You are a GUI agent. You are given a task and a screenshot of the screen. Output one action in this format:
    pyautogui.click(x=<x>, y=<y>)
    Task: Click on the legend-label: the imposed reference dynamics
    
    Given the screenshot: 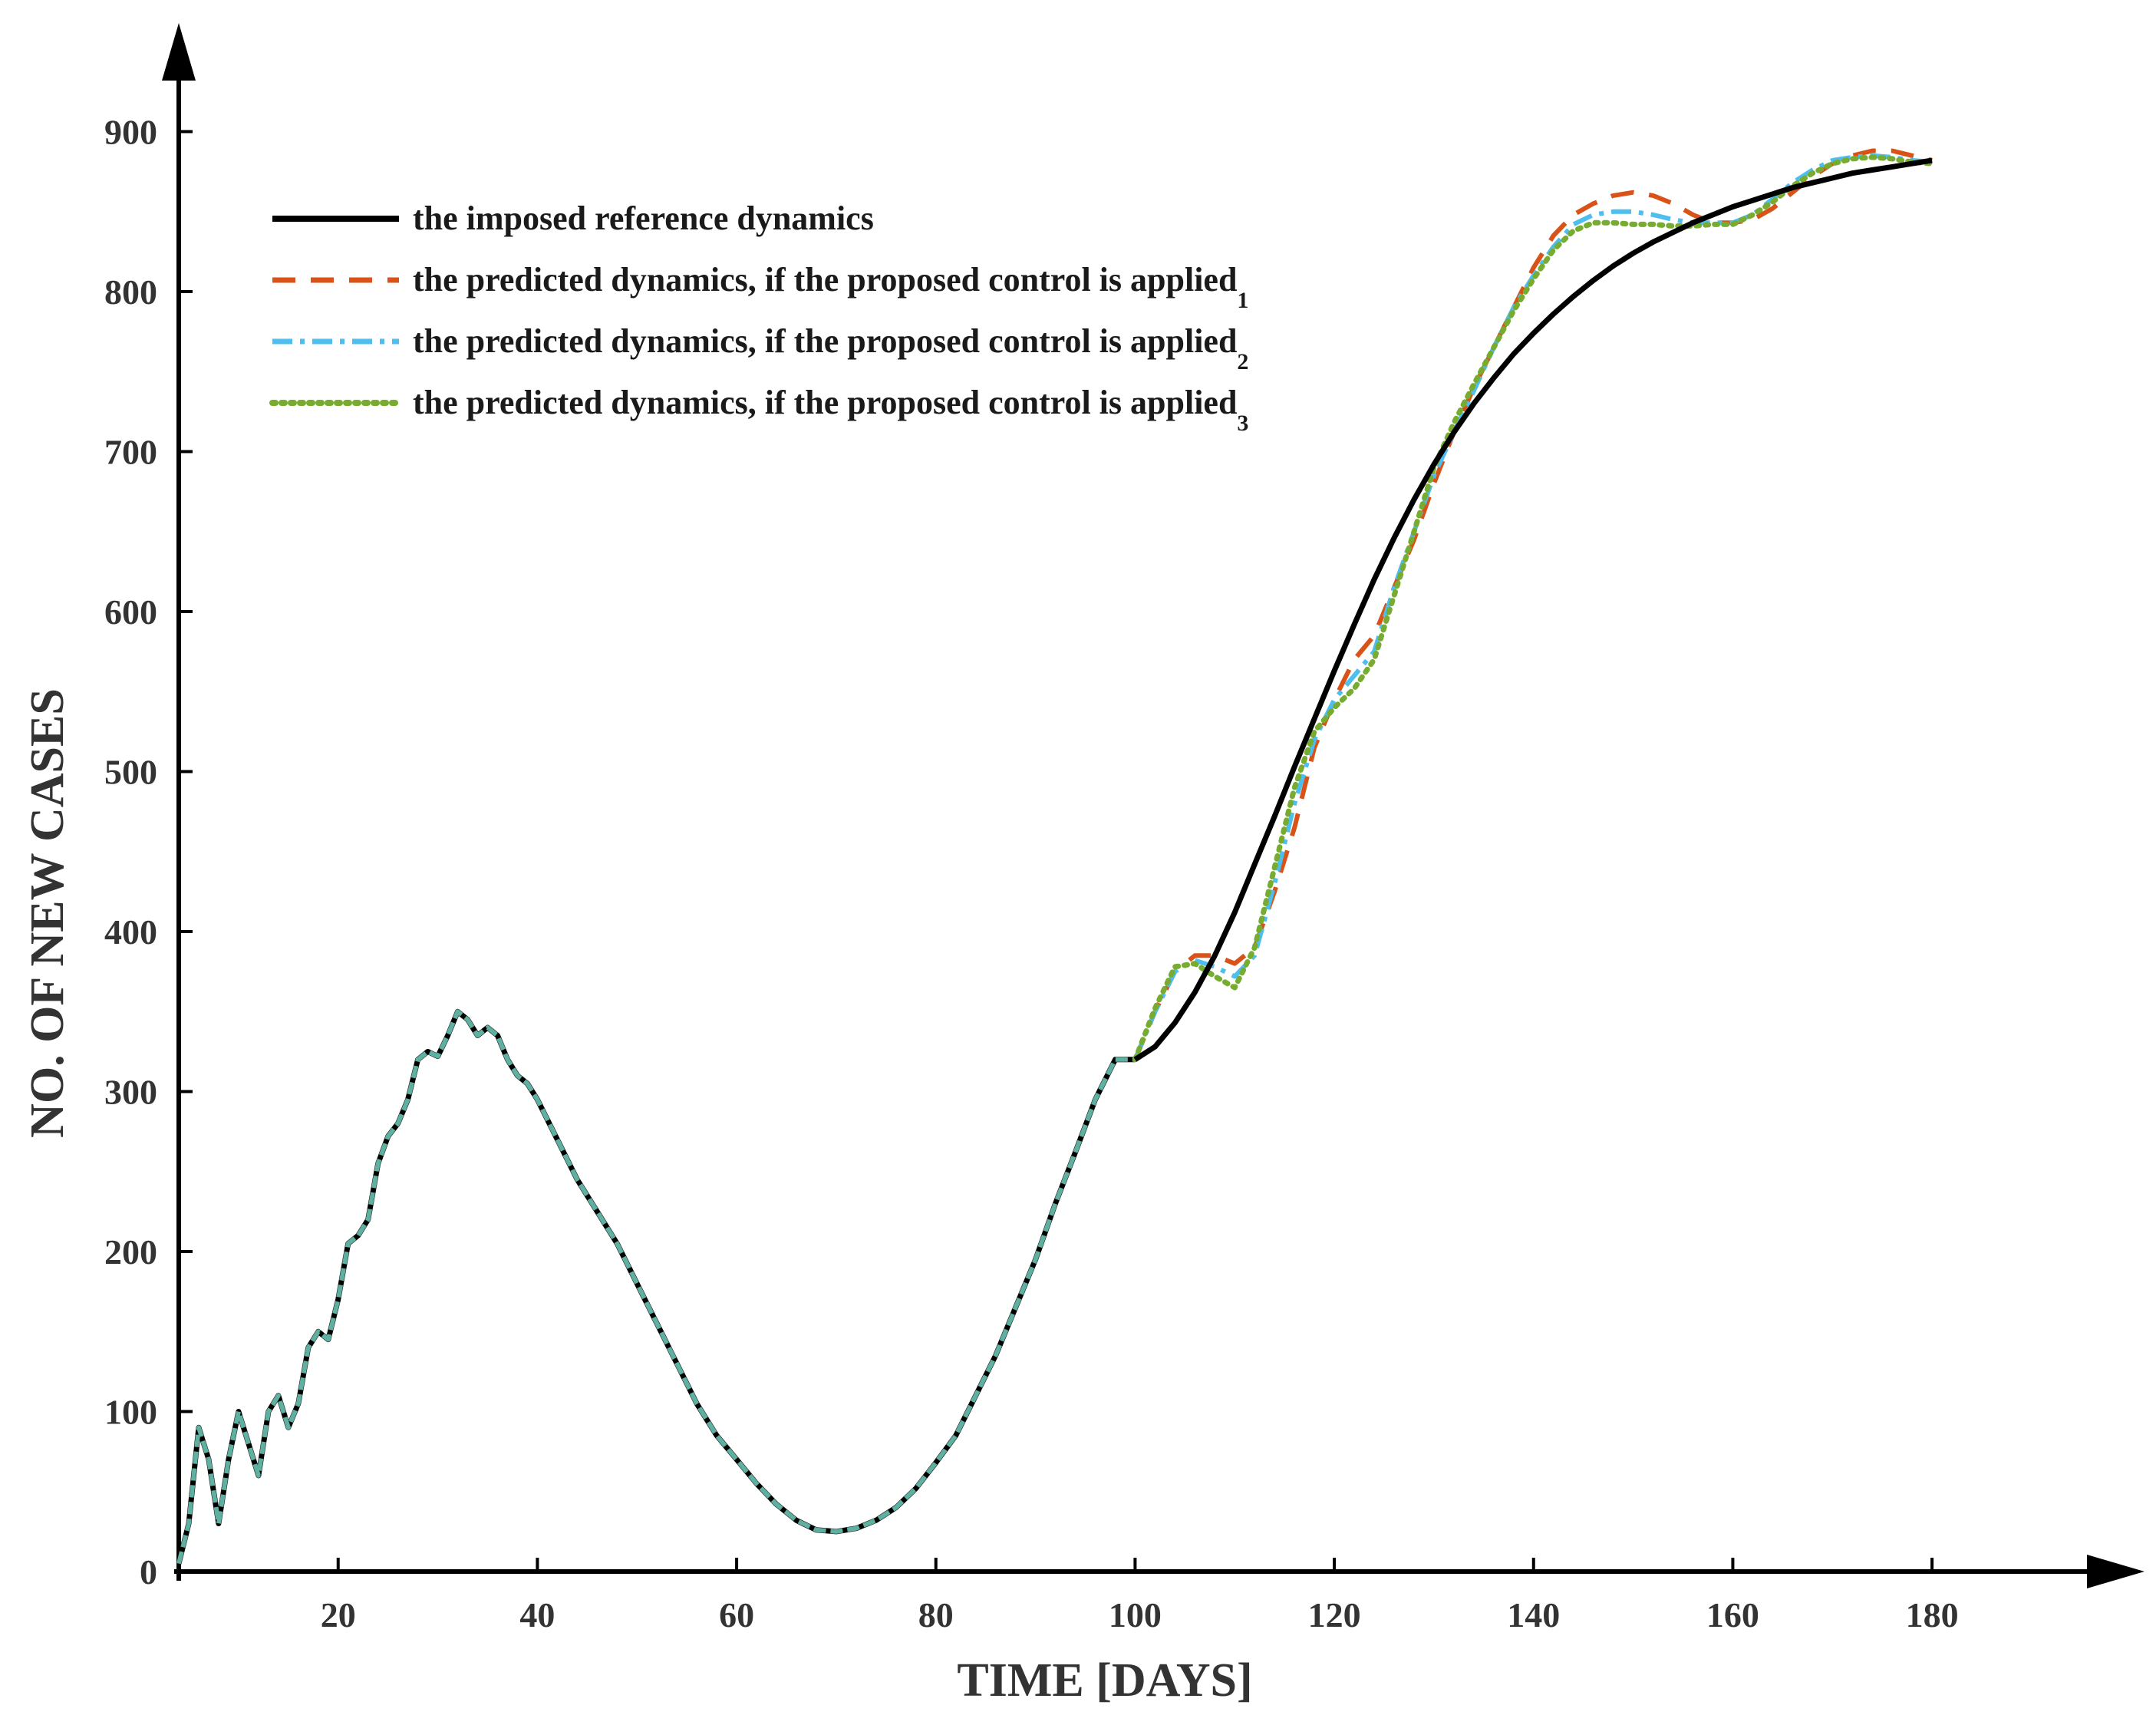 What is the action you would take?
    pyautogui.click(x=643, y=218)
    